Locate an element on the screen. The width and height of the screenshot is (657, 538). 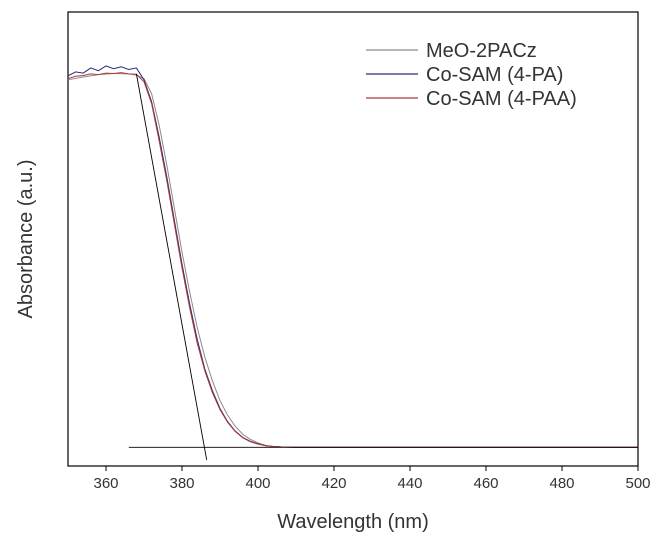
x-axis-title: Wavelength (nm) is located at coordinates (353, 522).